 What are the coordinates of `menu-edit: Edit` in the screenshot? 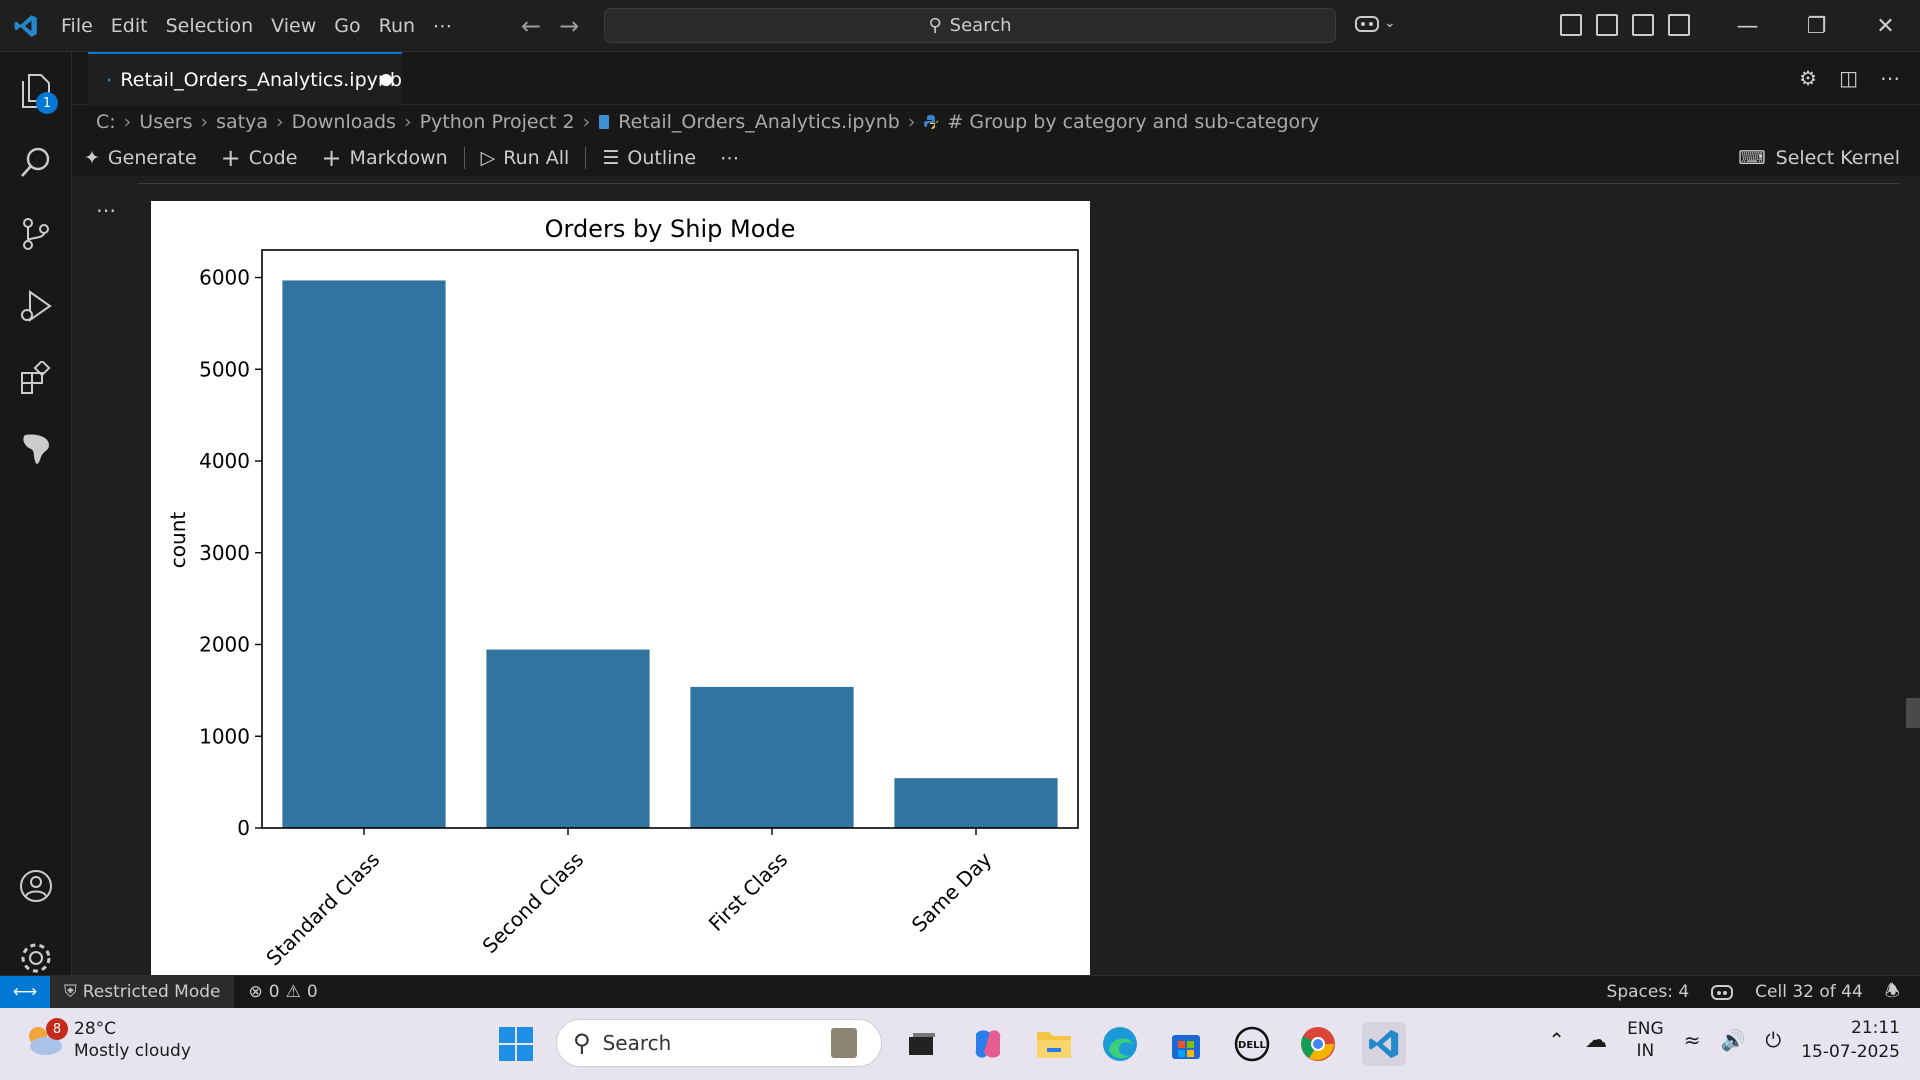 It's located at (129, 25).